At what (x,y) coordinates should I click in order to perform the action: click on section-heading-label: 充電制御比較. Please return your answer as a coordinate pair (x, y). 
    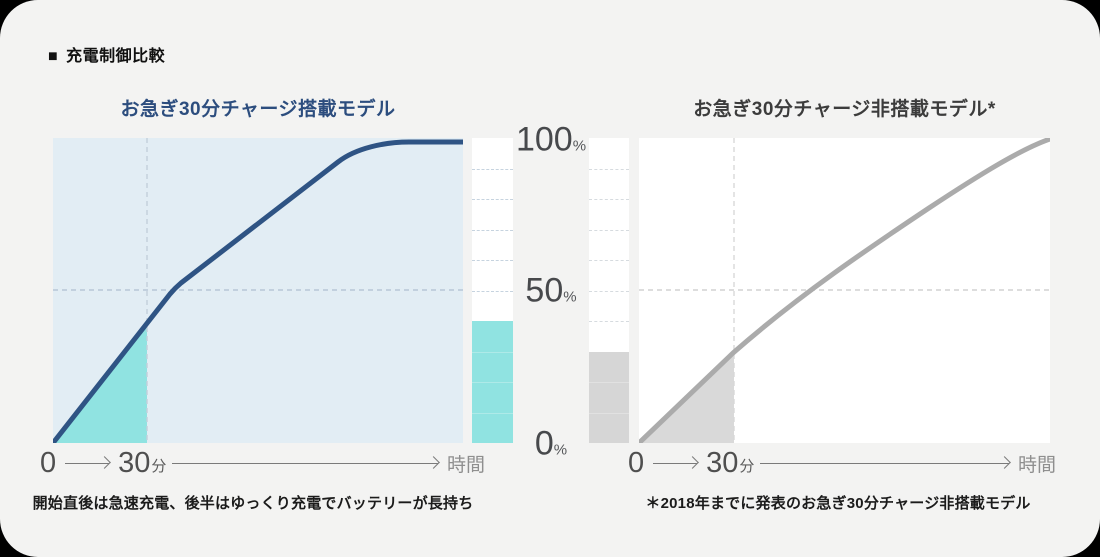
    Looking at the image, I should click on (116, 56).